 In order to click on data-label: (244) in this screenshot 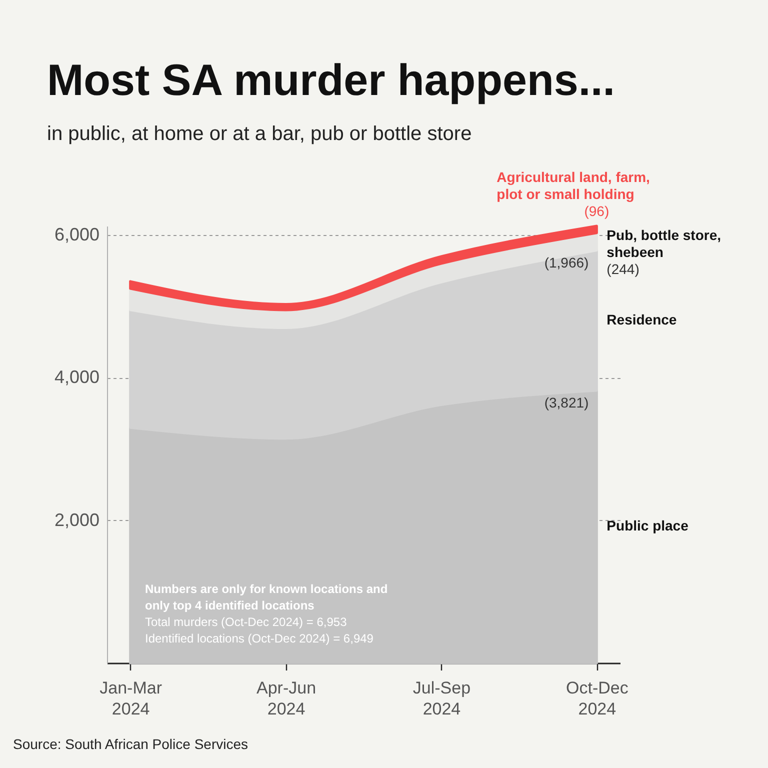, I will do `click(623, 269)`.